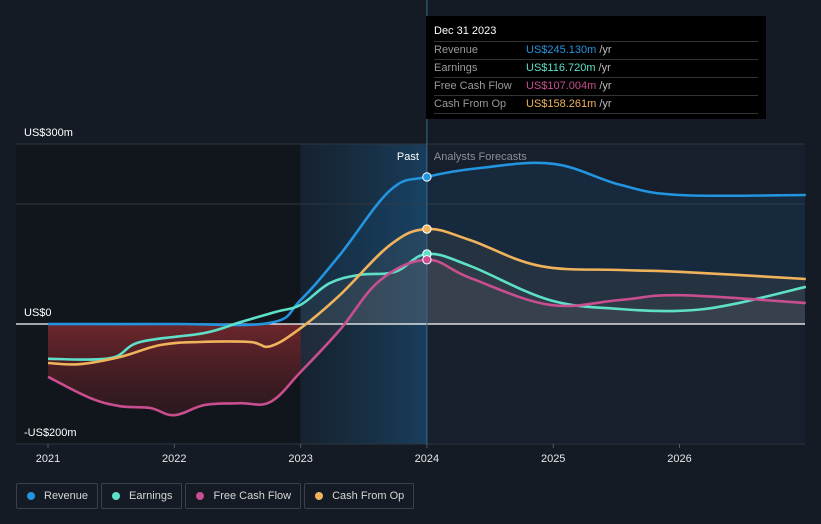 This screenshot has width=821, height=524. What do you see at coordinates (480, 157) in the screenshot?
I see `analysts-forecasts-label: Analysts Forecasts` at bounding box center [480, 157].